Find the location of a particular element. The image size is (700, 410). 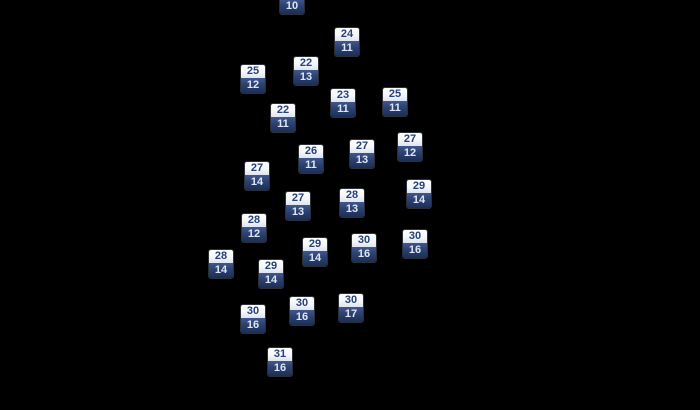

temp-marker: 30 17 is located at coordinates (351, 308).